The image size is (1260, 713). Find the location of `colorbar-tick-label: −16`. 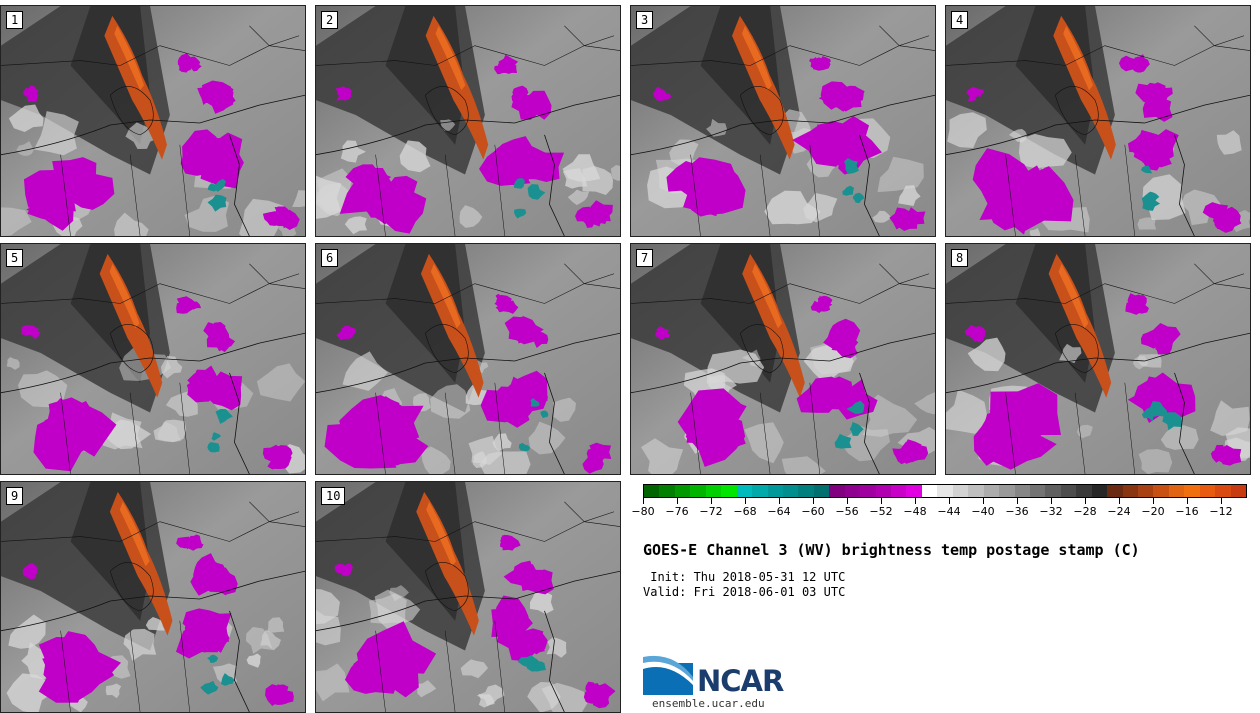

colorbar-tick-label: −16 is located at coordinates (1187, 511).